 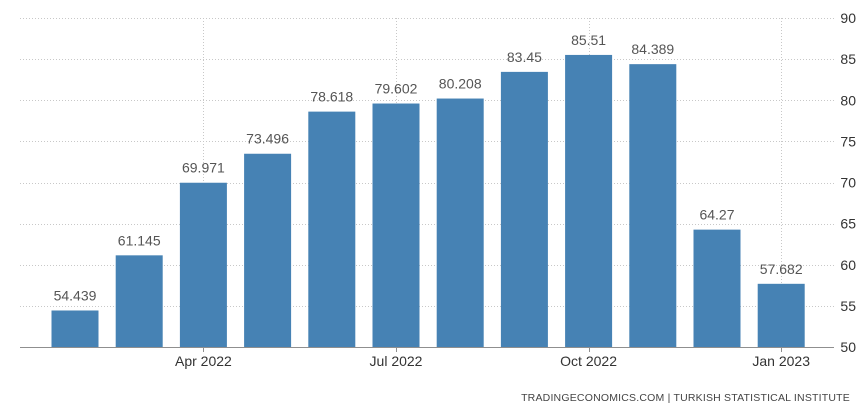 I want to click on bar-sep-2022, so click(x=524, y=209).